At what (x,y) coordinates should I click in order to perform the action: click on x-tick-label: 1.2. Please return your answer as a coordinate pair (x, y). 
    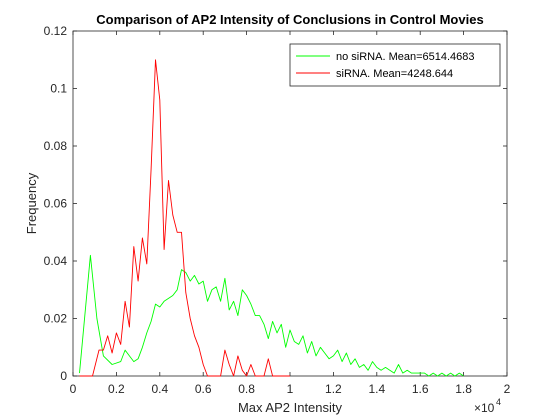
    Looking at the image, I should click on (333, 389).